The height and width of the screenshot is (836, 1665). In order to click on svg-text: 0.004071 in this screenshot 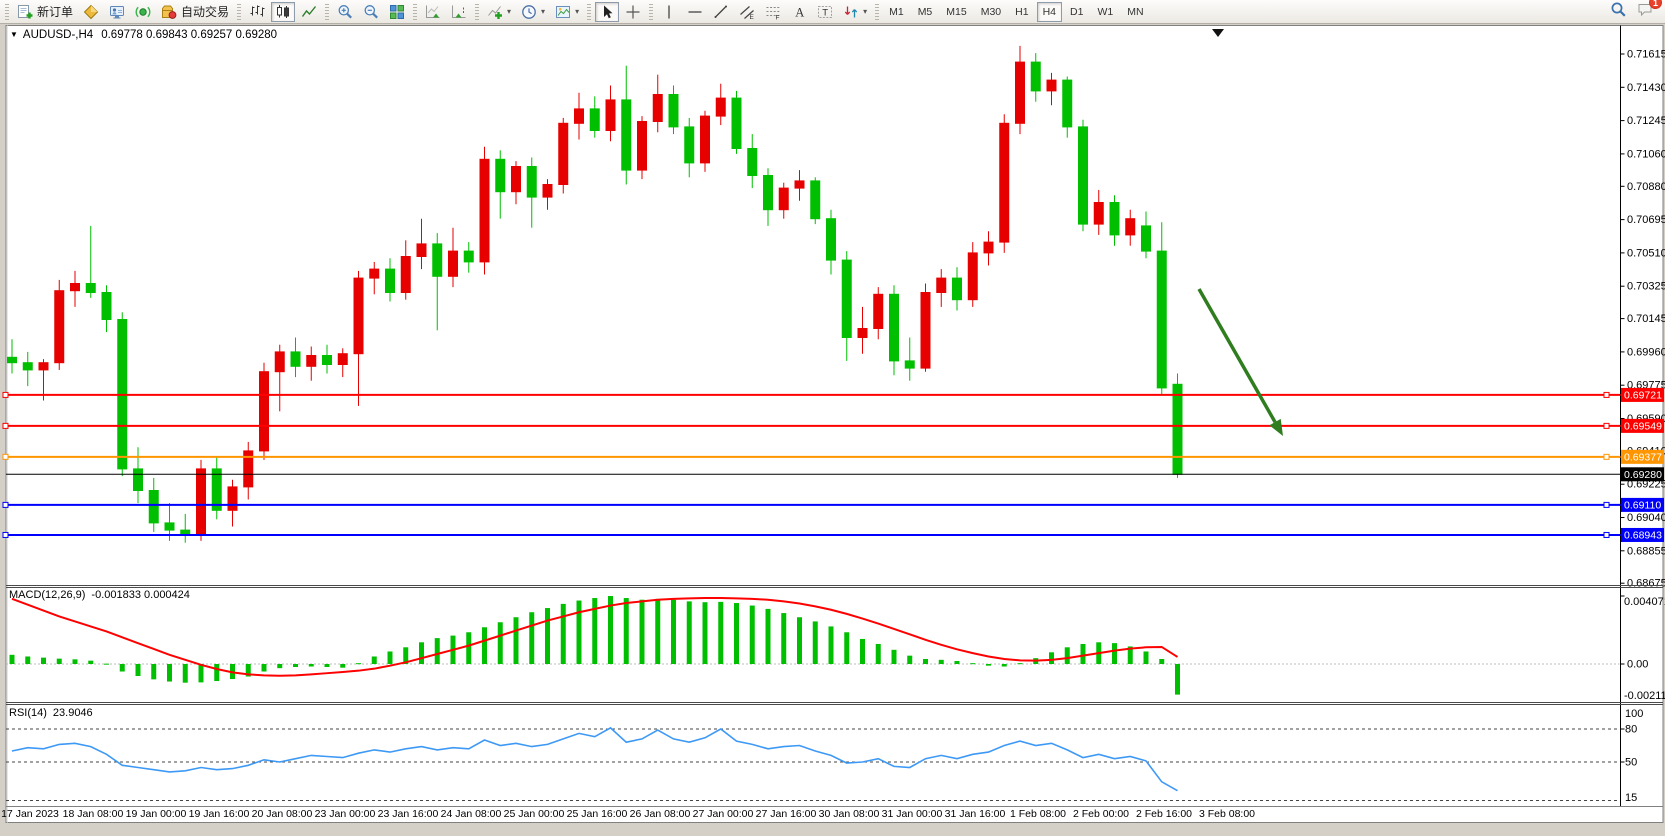, I will do `click(1644, 602)`.